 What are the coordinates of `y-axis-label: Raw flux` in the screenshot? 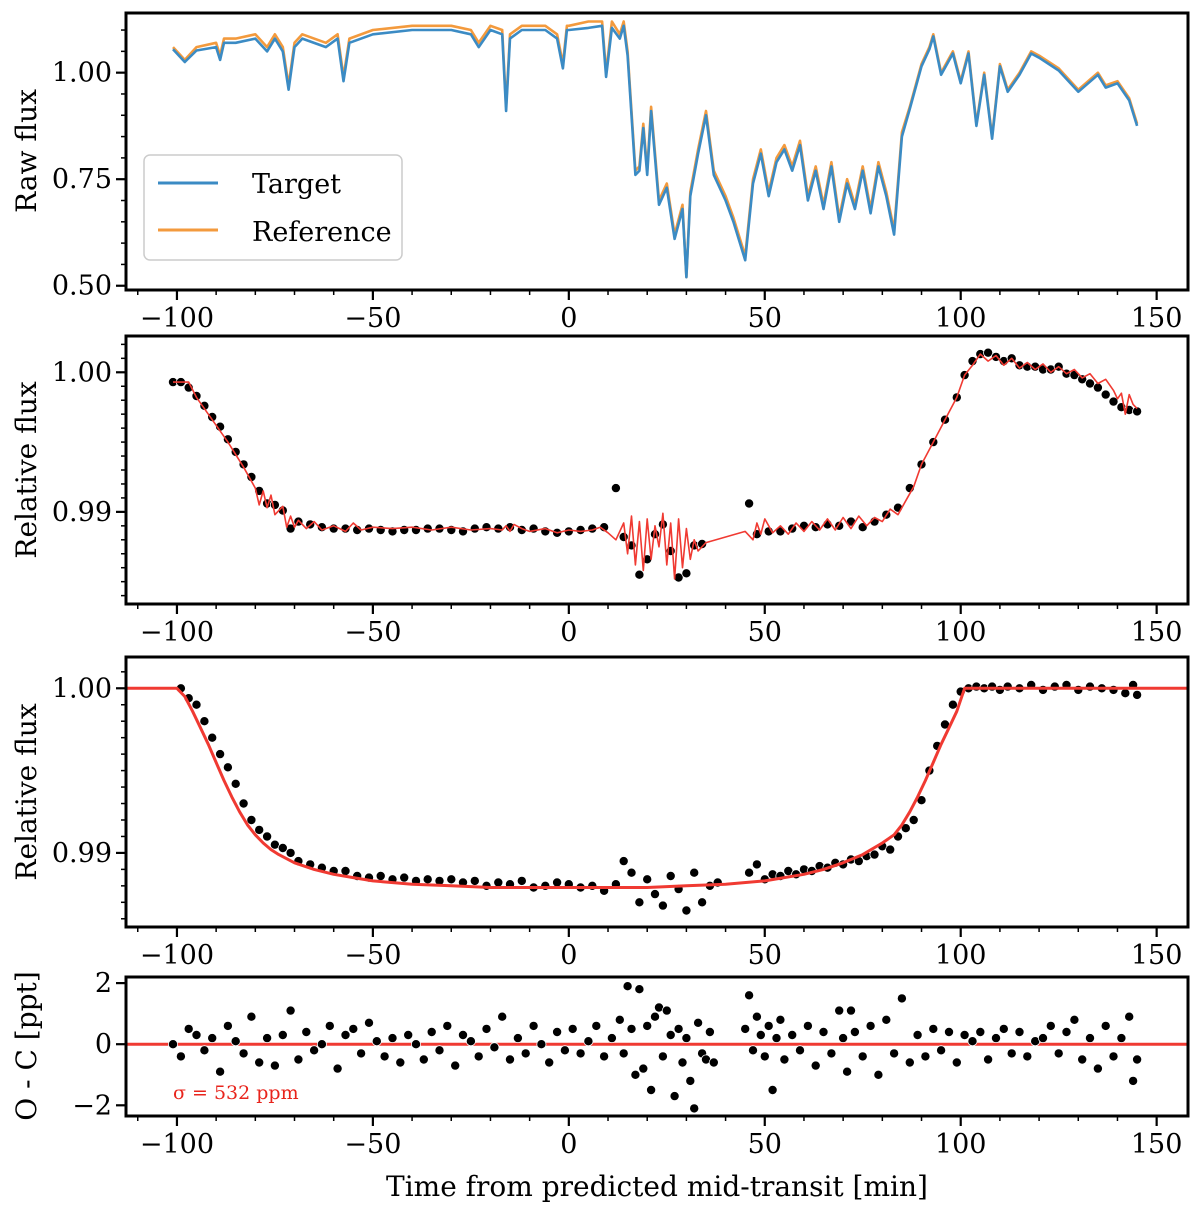 It's located at (26, 151).